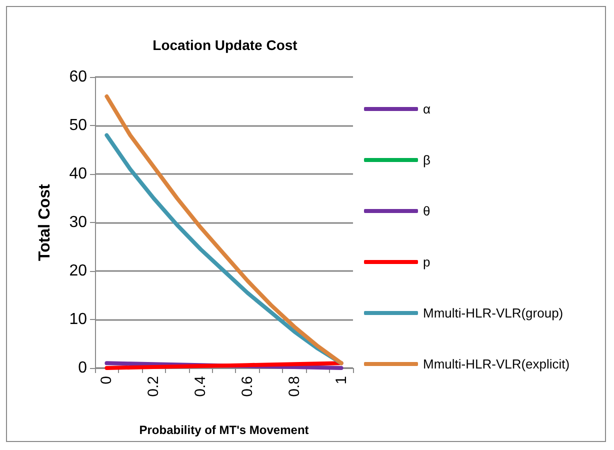  What do you see at coordinates (427, 109) in the screenshot?
I see `legend-label: α` at bounding box center [427, 109].